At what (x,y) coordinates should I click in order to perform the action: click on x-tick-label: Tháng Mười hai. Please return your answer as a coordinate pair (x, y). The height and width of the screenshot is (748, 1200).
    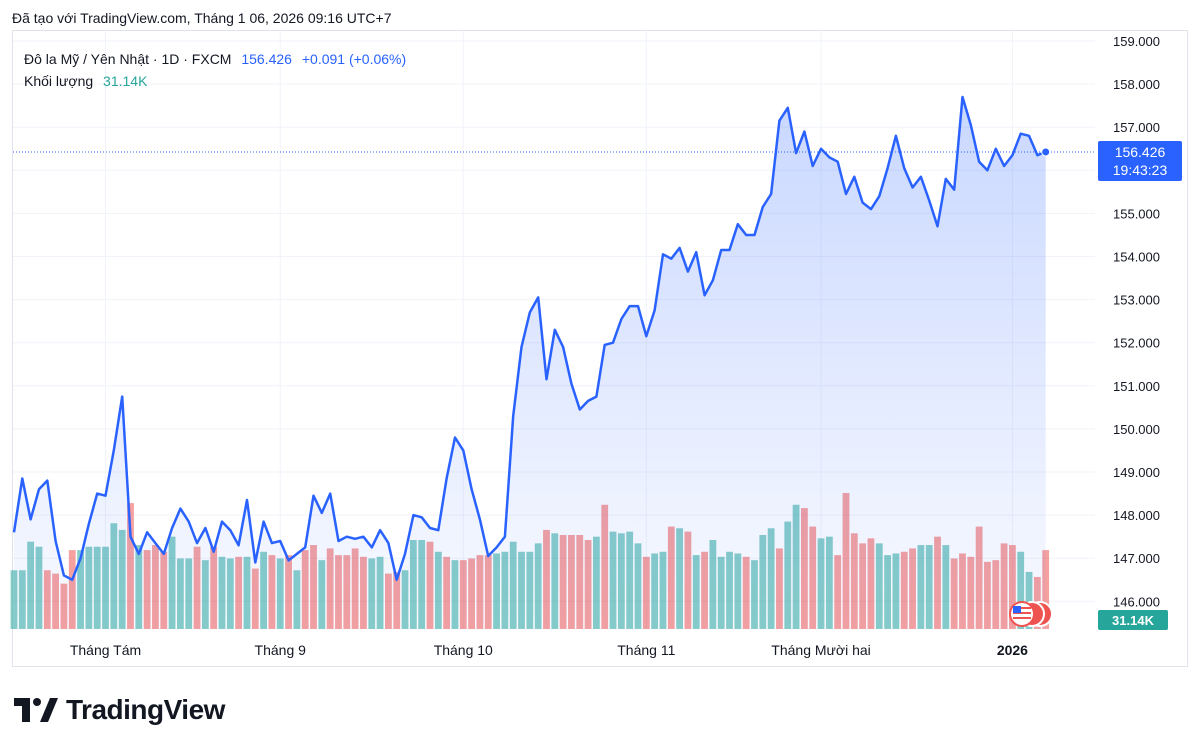
    Looking at the image, I should click on (820, 650).